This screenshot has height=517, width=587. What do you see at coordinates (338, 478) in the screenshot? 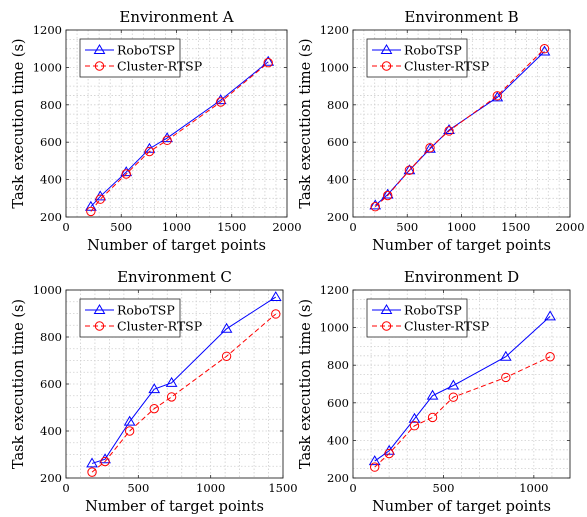
I see `y-tick-label: 200` at bounding box center [338, 478].